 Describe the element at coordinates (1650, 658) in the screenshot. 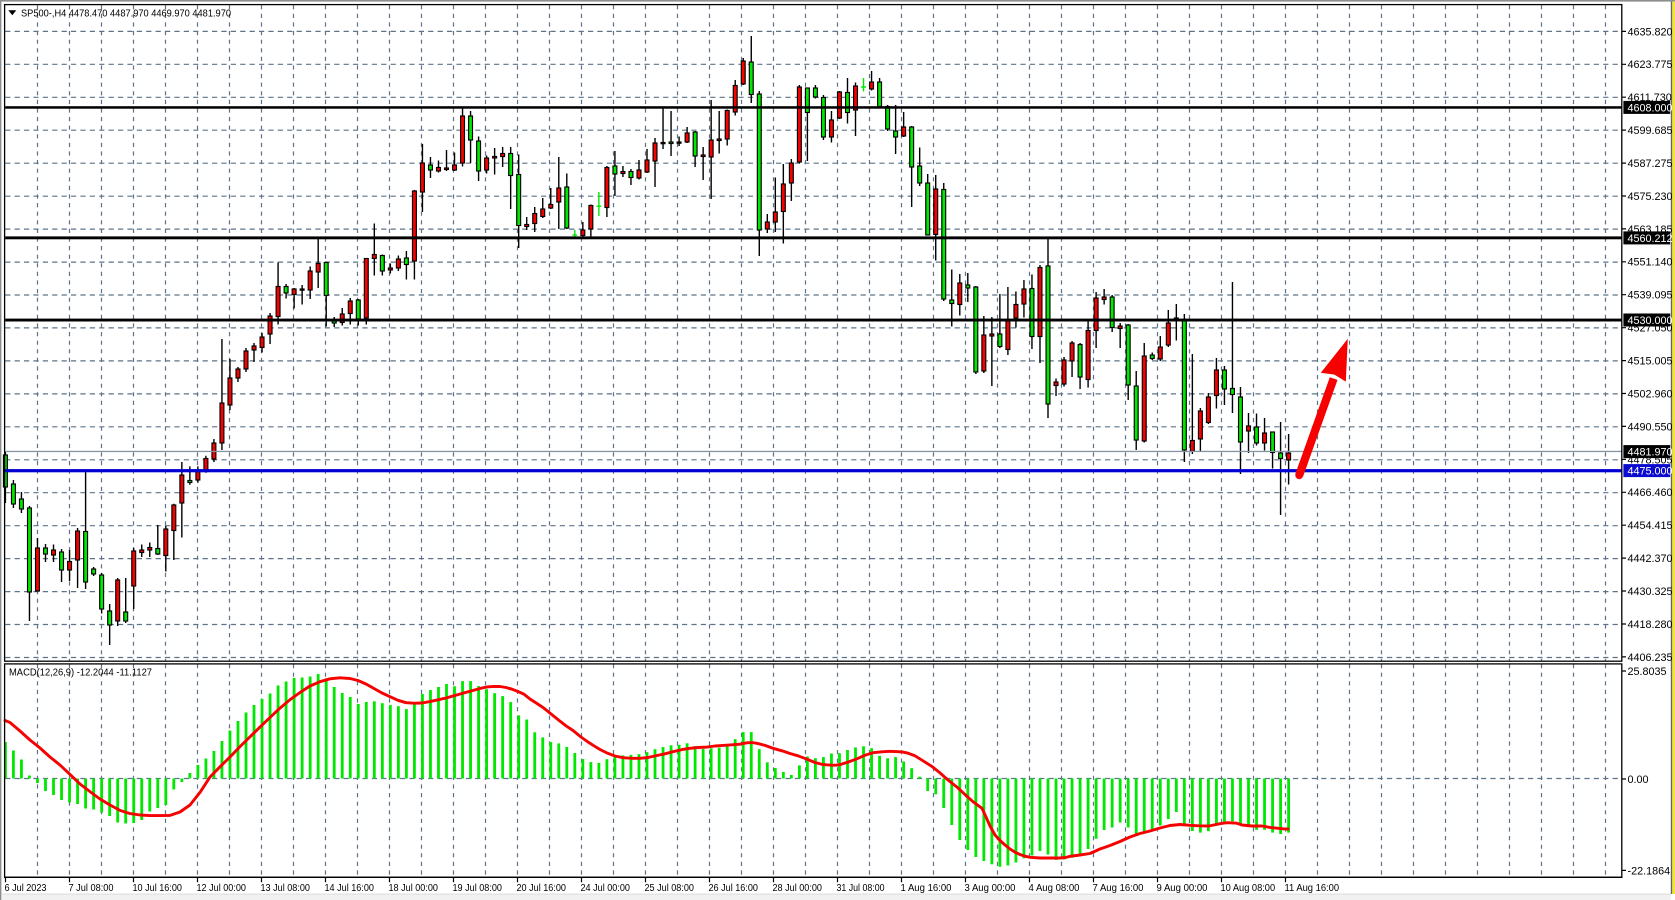

I see `svg-text: 4406.235` at that location.